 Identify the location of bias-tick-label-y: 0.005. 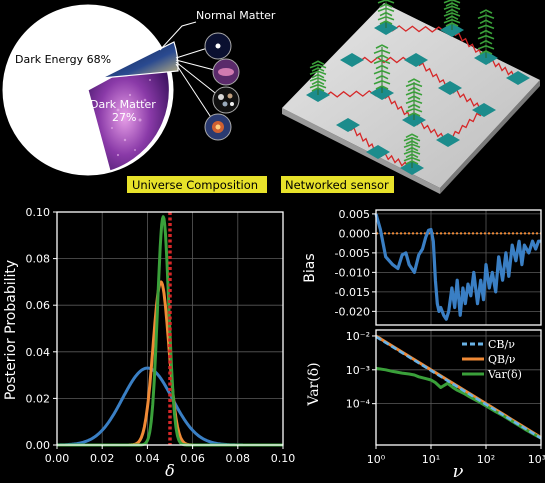
(355, 214).